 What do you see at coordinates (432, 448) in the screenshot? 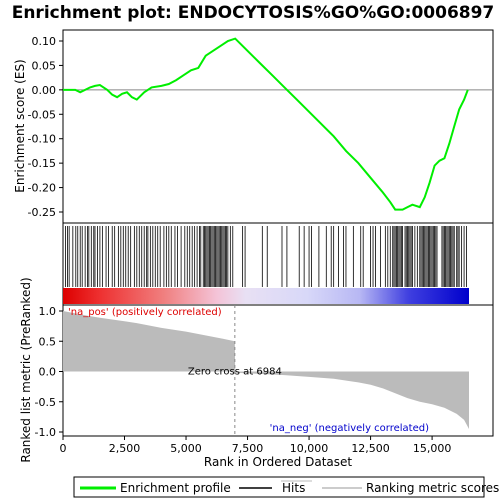
I see `x-tick-label: 15,000` at bounding box center [432, 448].